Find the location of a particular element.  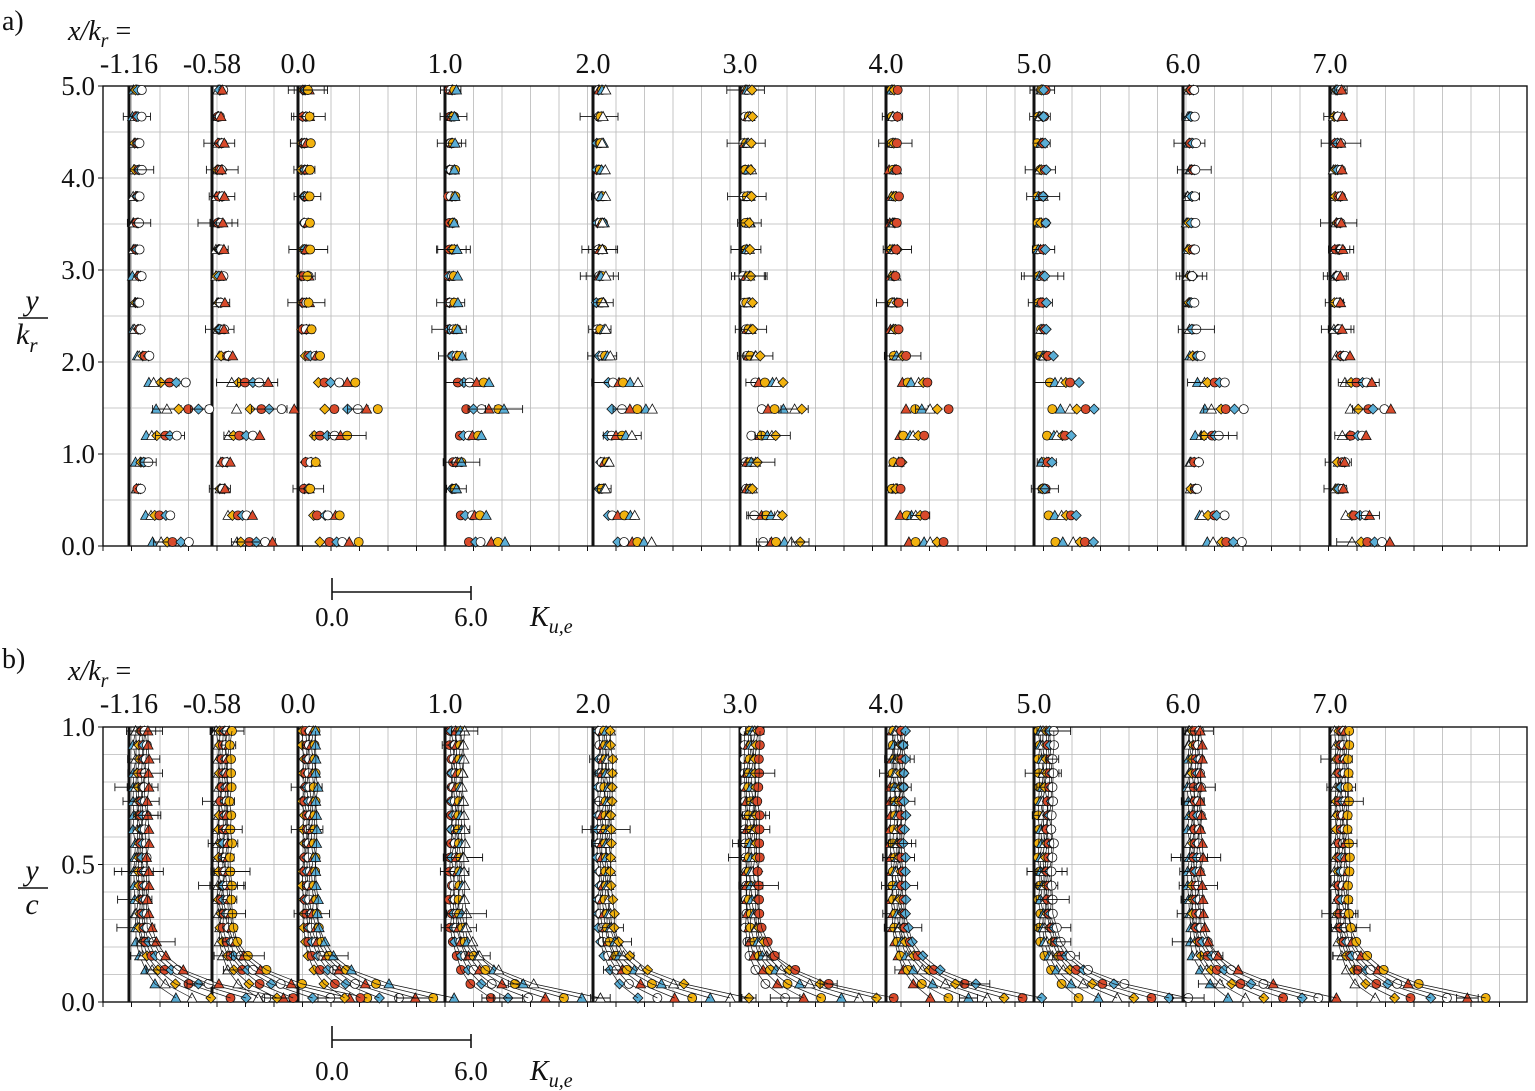

y-tick-label: 1.0 is located at coordinates (78, 727).